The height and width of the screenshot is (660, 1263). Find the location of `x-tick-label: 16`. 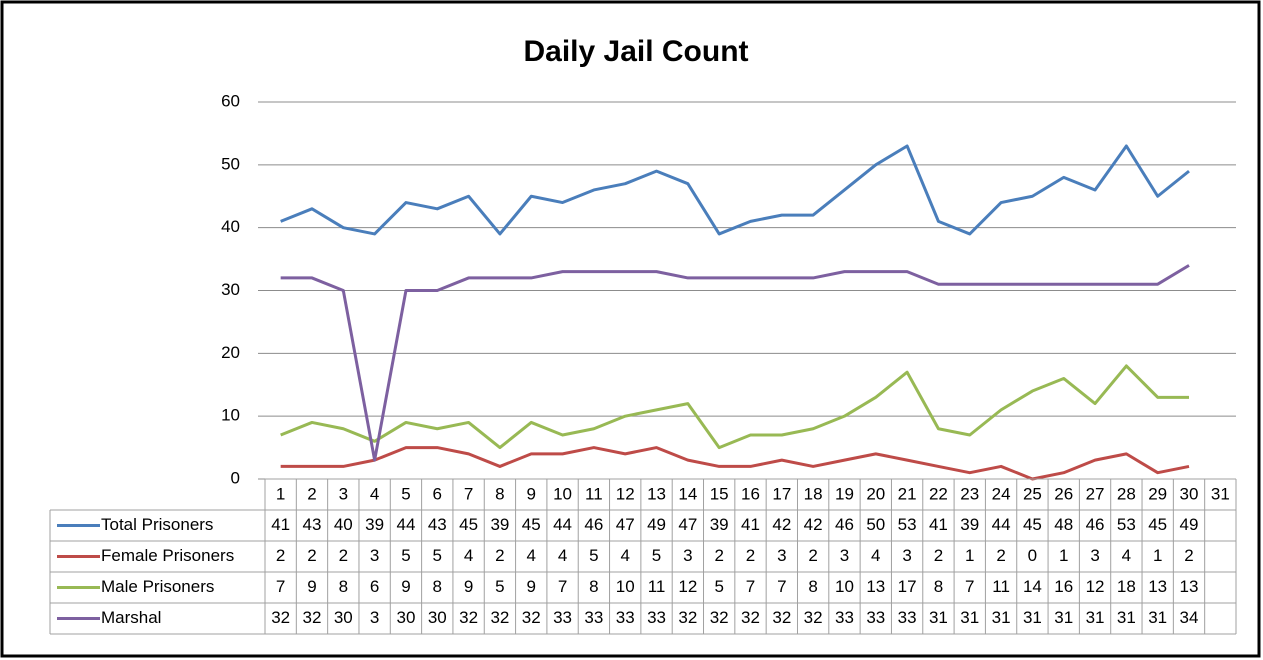

x-tick-label: 16 is located at coordinates (750, 493).